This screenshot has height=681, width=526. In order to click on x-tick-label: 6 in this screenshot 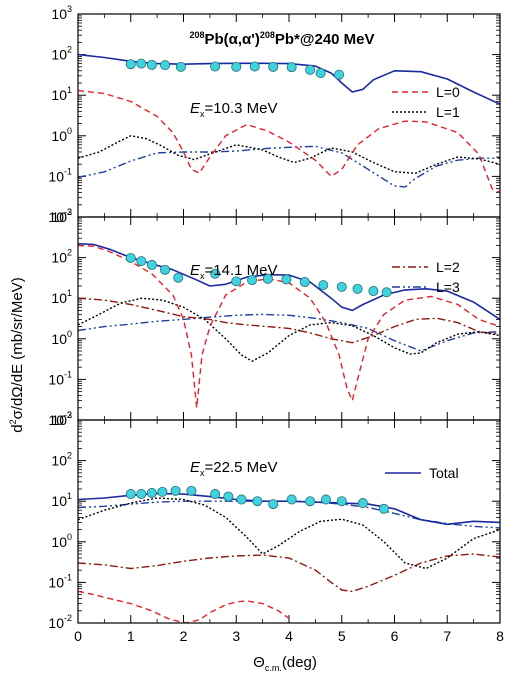, I will do `click(395, 636)`.